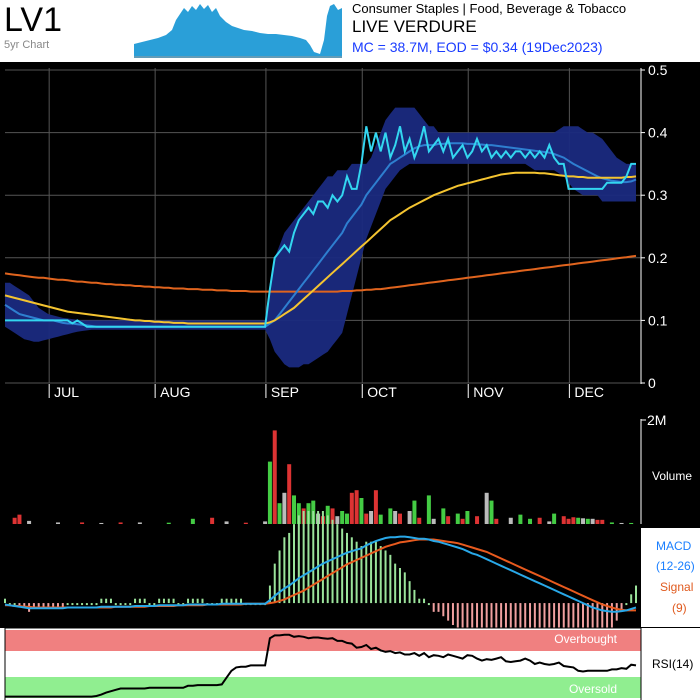 This screenshot has width=700, height=700. I want to click on price-y-tick-label: 0.2, so click(658, 258).